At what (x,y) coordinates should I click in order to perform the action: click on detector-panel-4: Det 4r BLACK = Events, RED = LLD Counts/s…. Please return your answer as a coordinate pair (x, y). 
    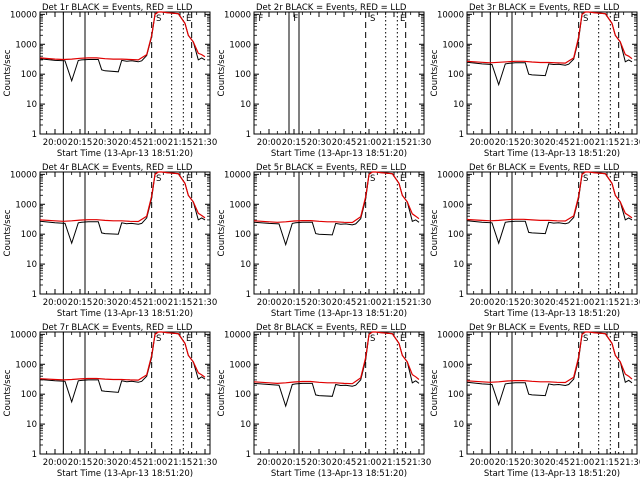
    Looking at the image, I should click on (110, 241).